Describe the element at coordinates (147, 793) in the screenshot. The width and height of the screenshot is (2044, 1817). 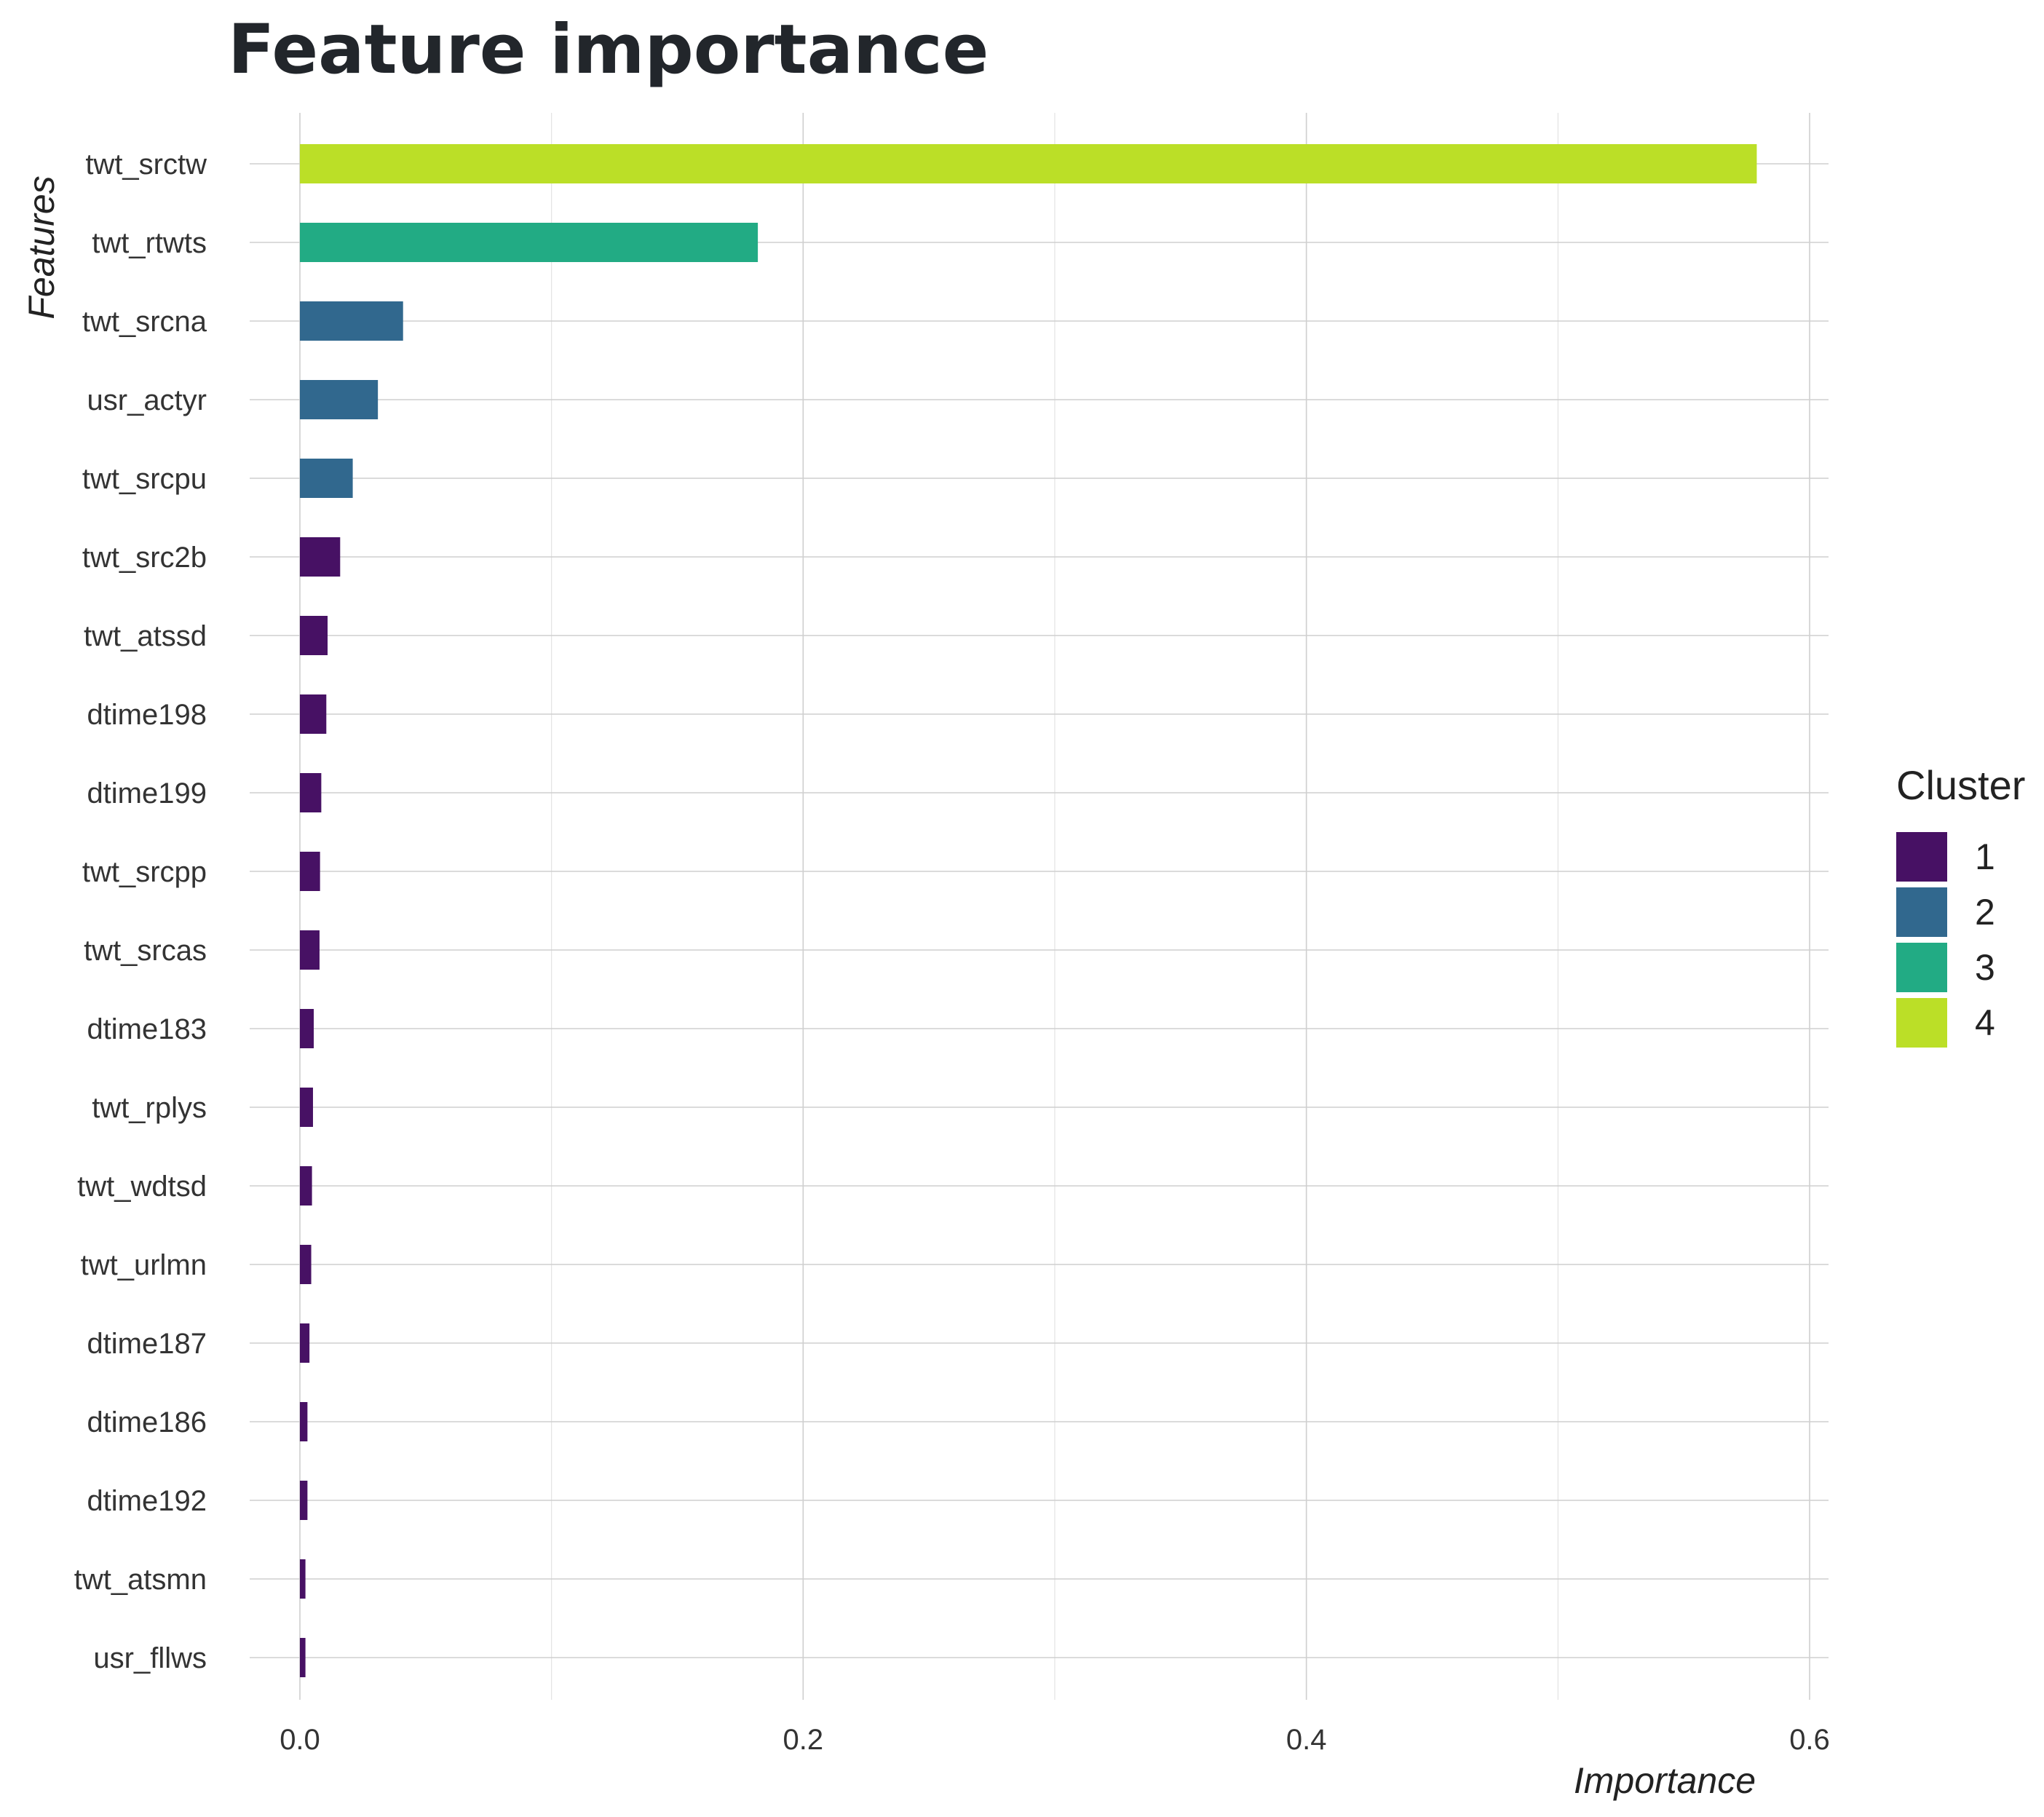
I see `y-tick-label: dtime199` at that location.